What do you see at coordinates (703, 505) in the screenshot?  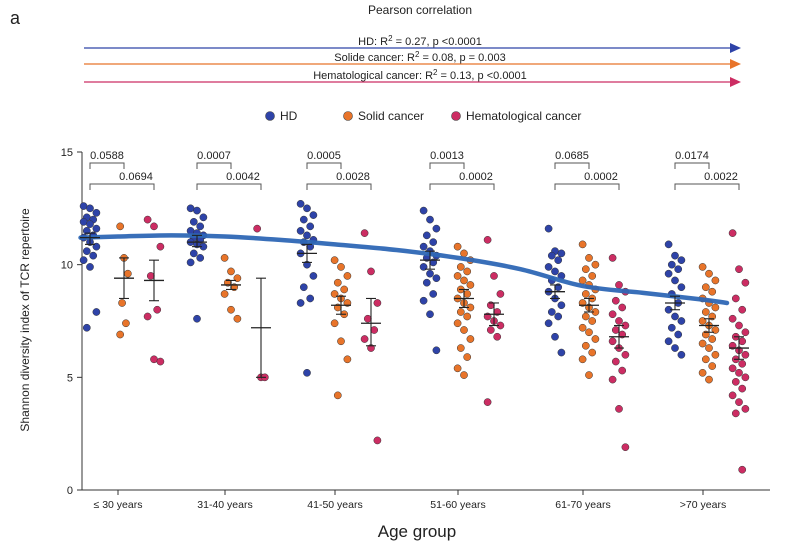 I see `x-tick-label: >70 years` at bounding box center [703, 505].